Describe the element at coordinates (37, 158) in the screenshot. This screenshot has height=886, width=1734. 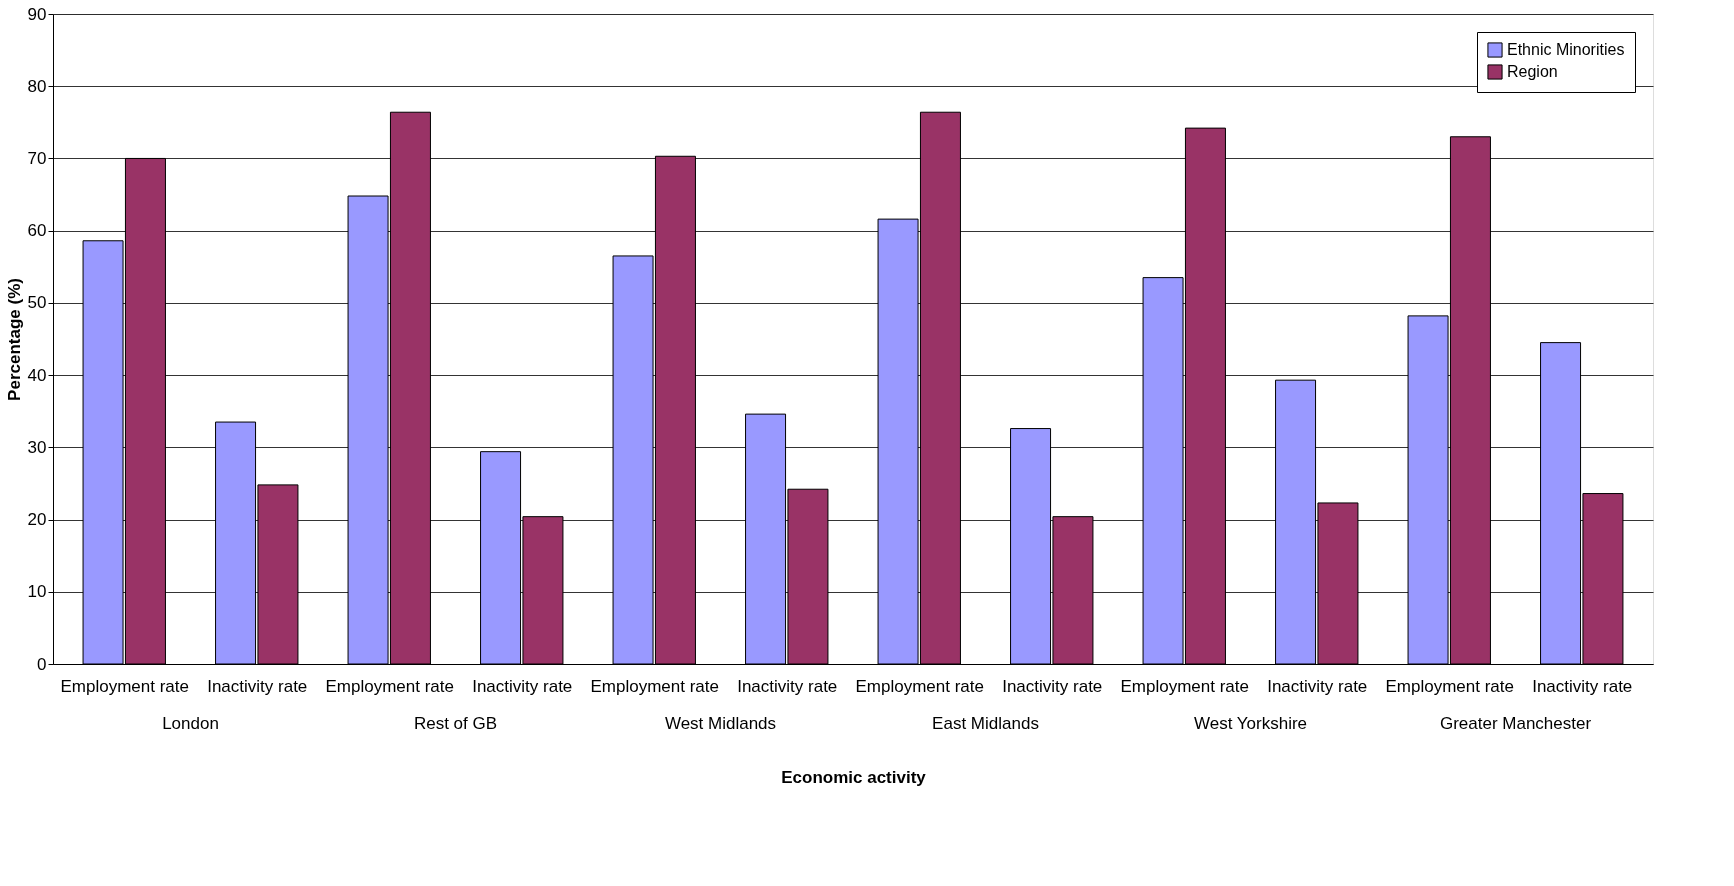
I see `y-tick-label: 70` at that location.